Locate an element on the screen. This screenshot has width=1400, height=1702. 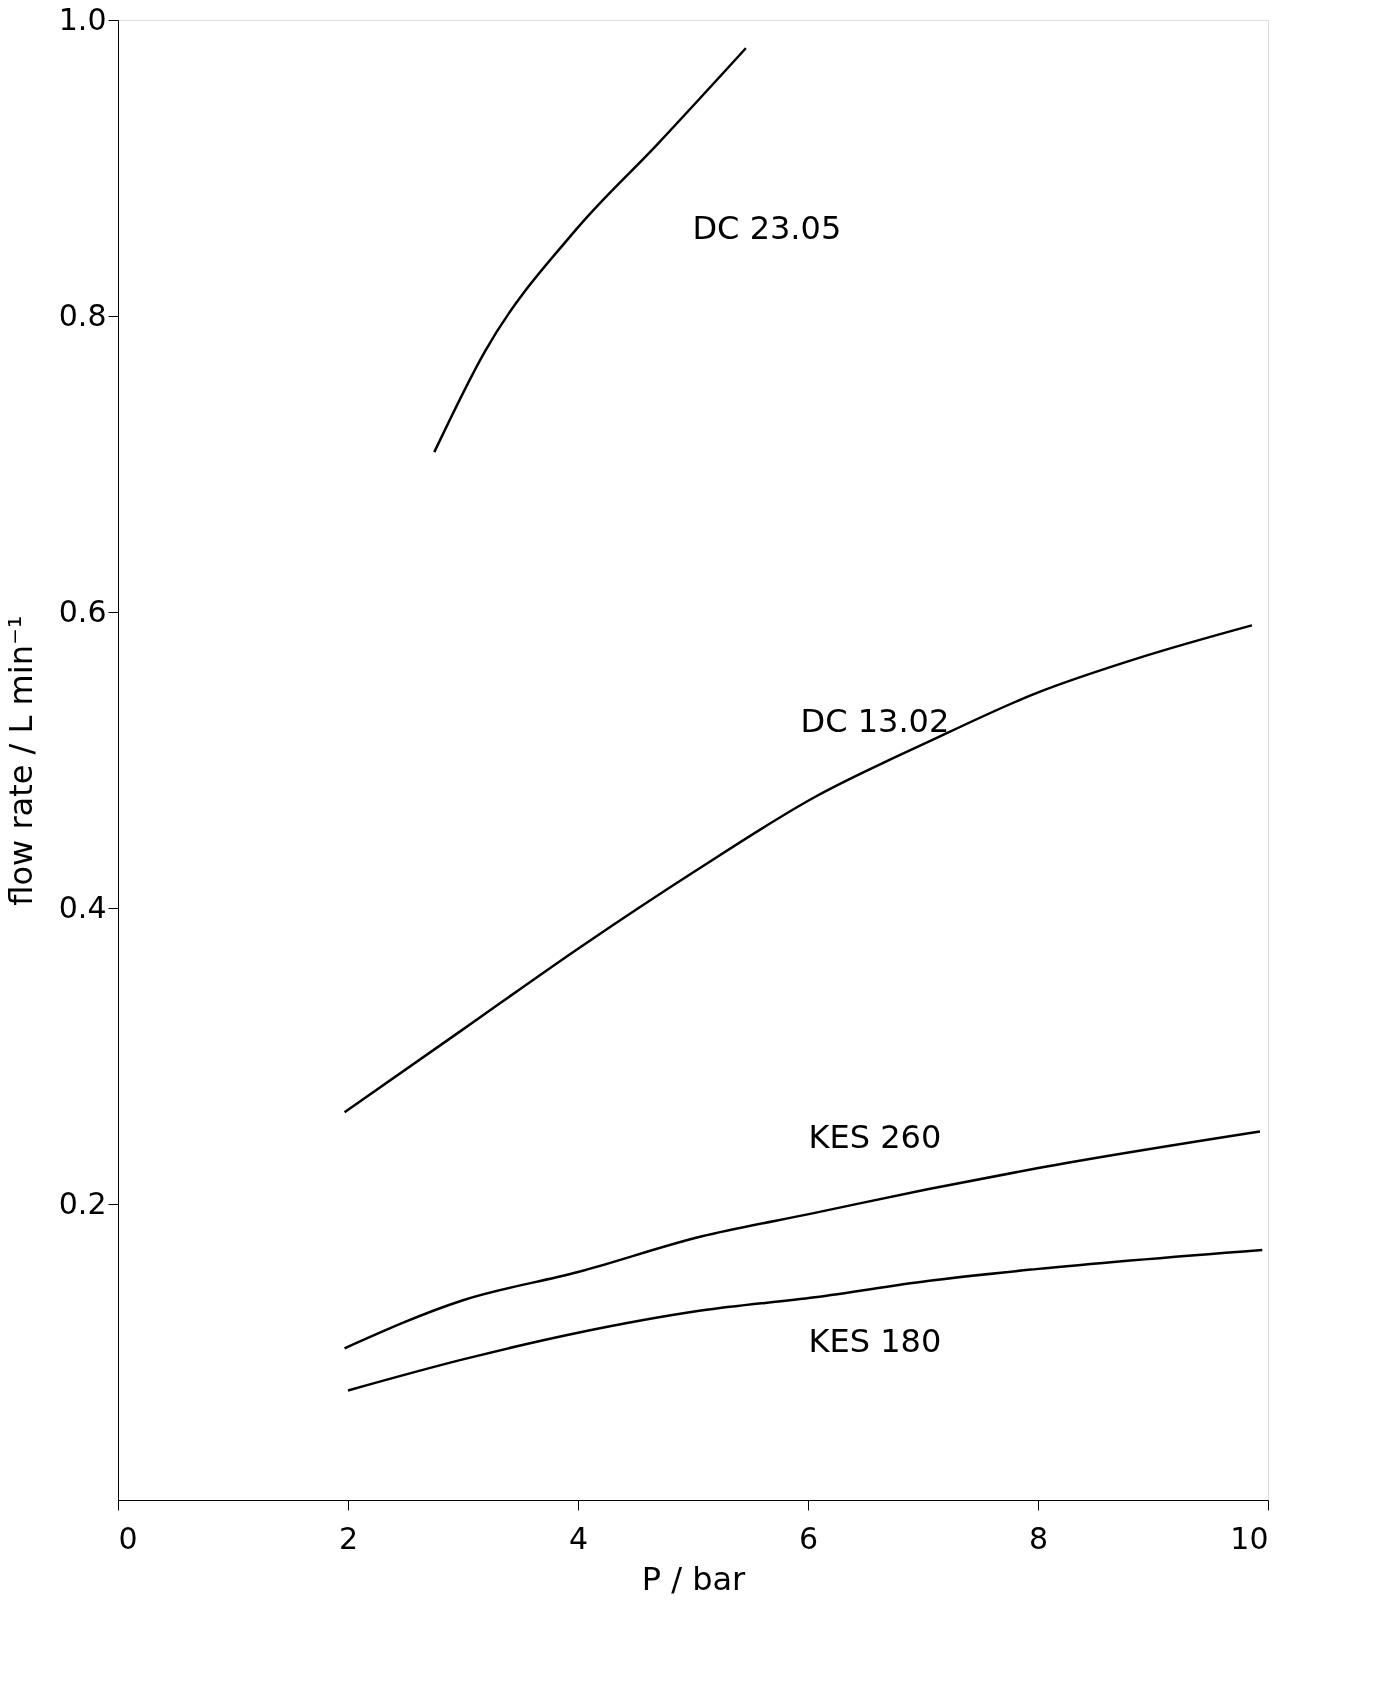
y-tick-label: 0.2 is located at coordinates (82, 1203).